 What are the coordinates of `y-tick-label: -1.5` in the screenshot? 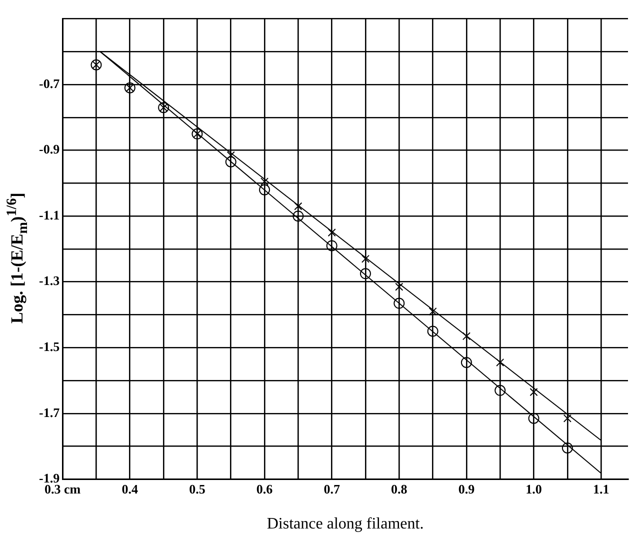 It's located at (49, 346).